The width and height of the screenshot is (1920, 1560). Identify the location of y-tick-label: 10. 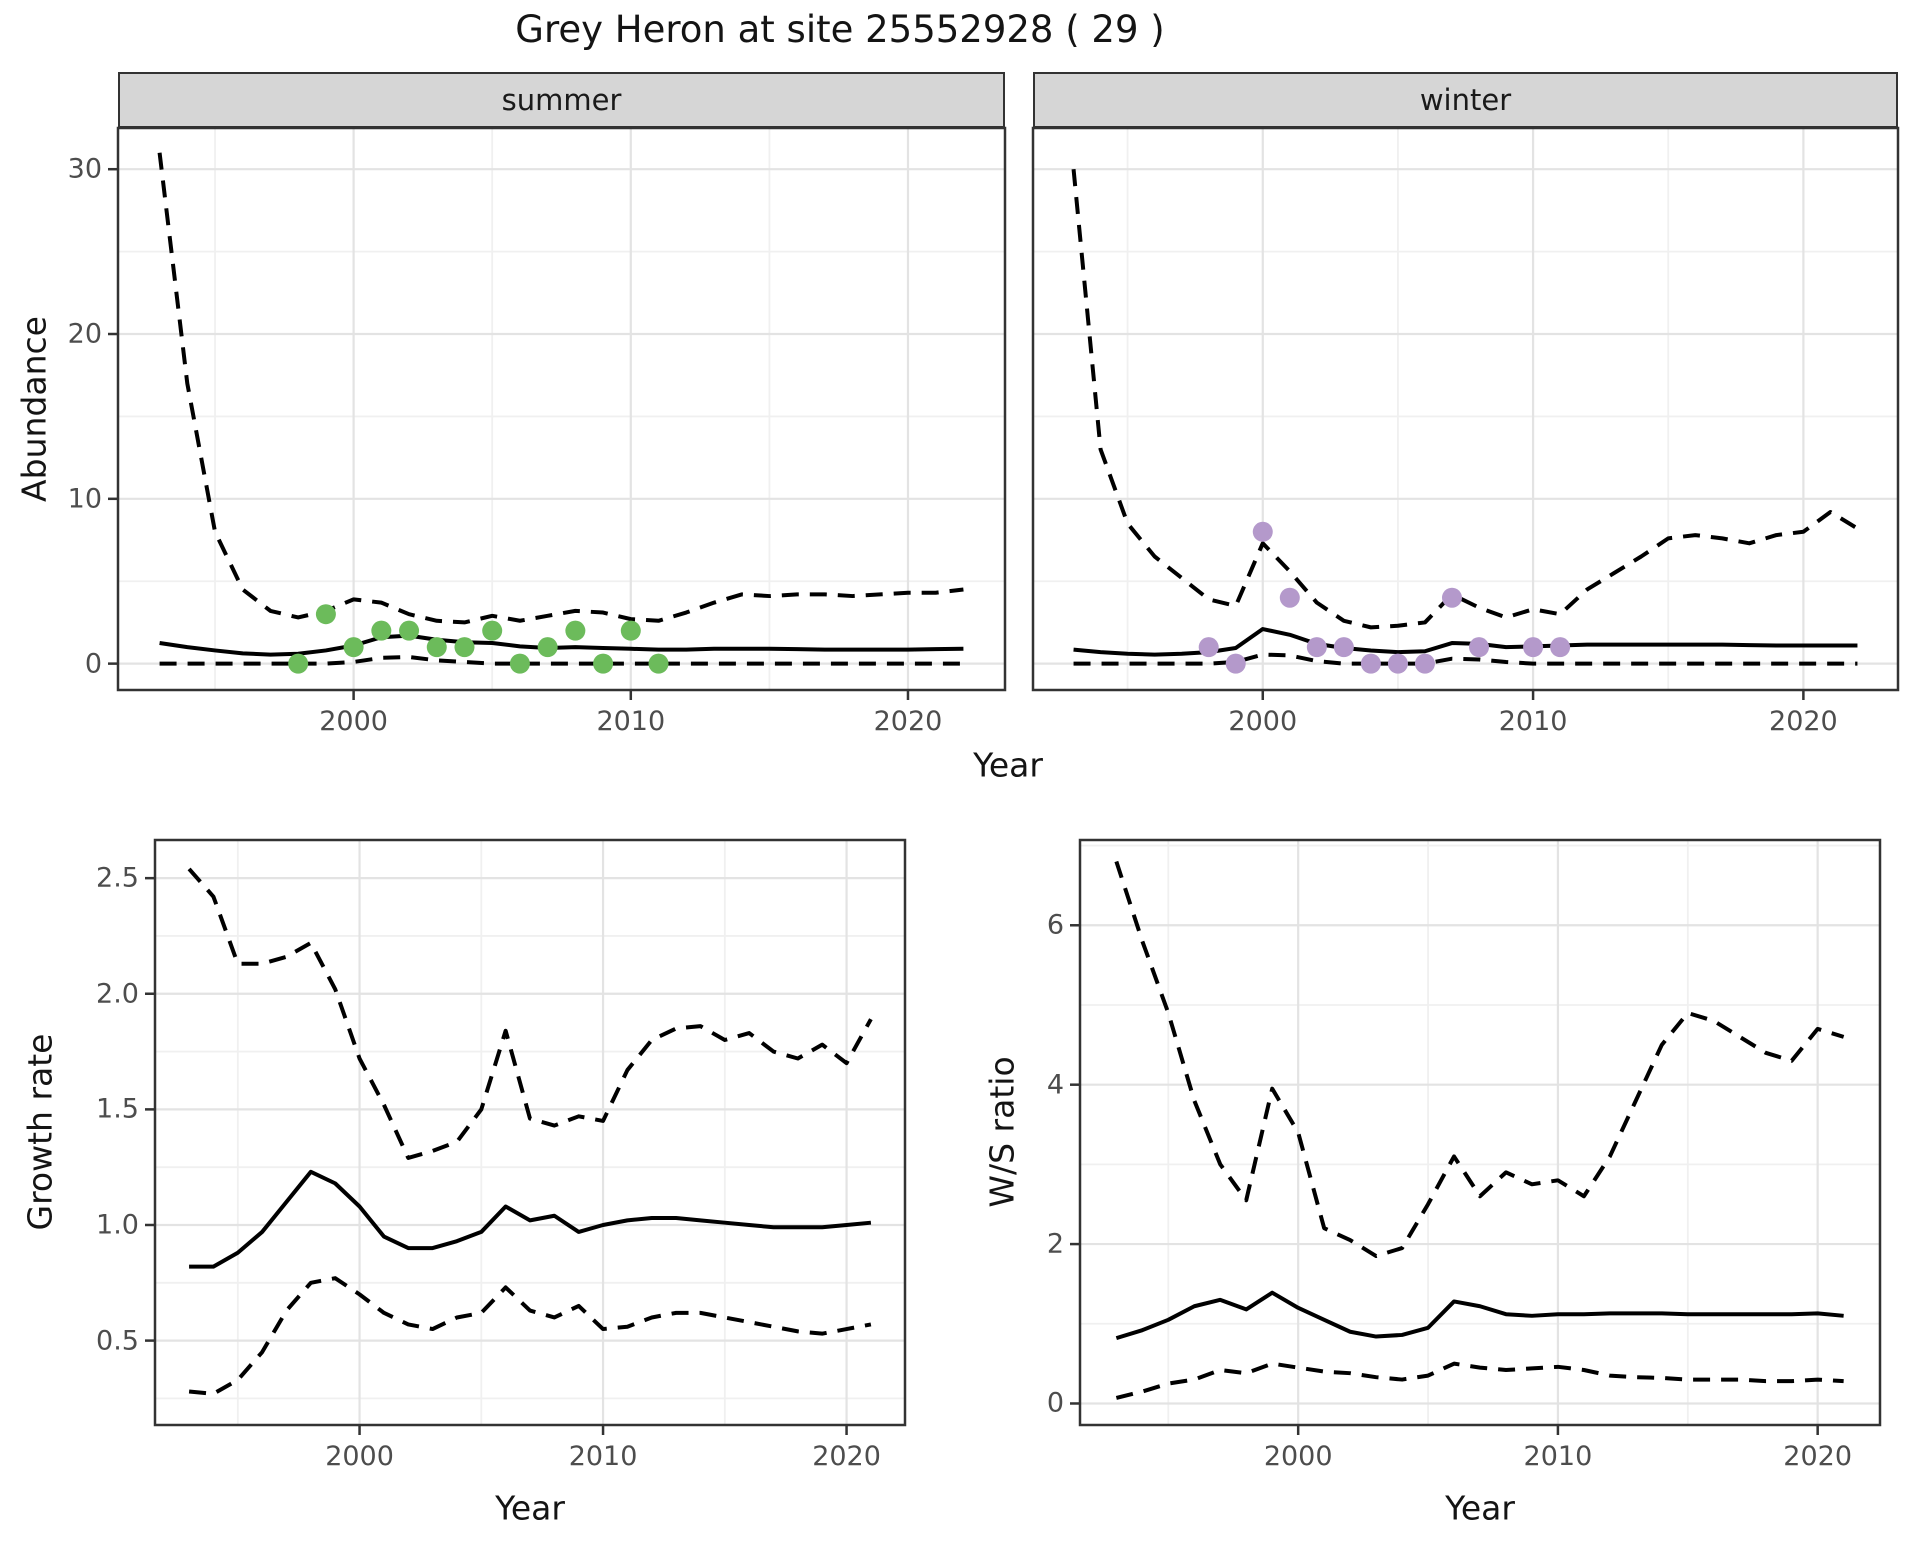
(84, 499).